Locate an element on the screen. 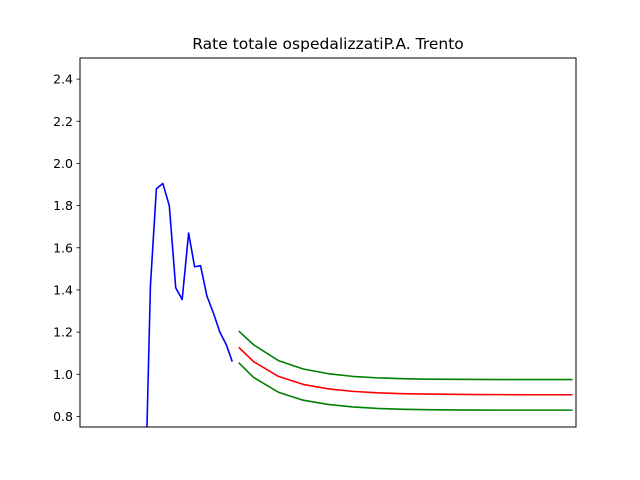  y-tick-label: 2.4 is located at coordinates (63, 79).